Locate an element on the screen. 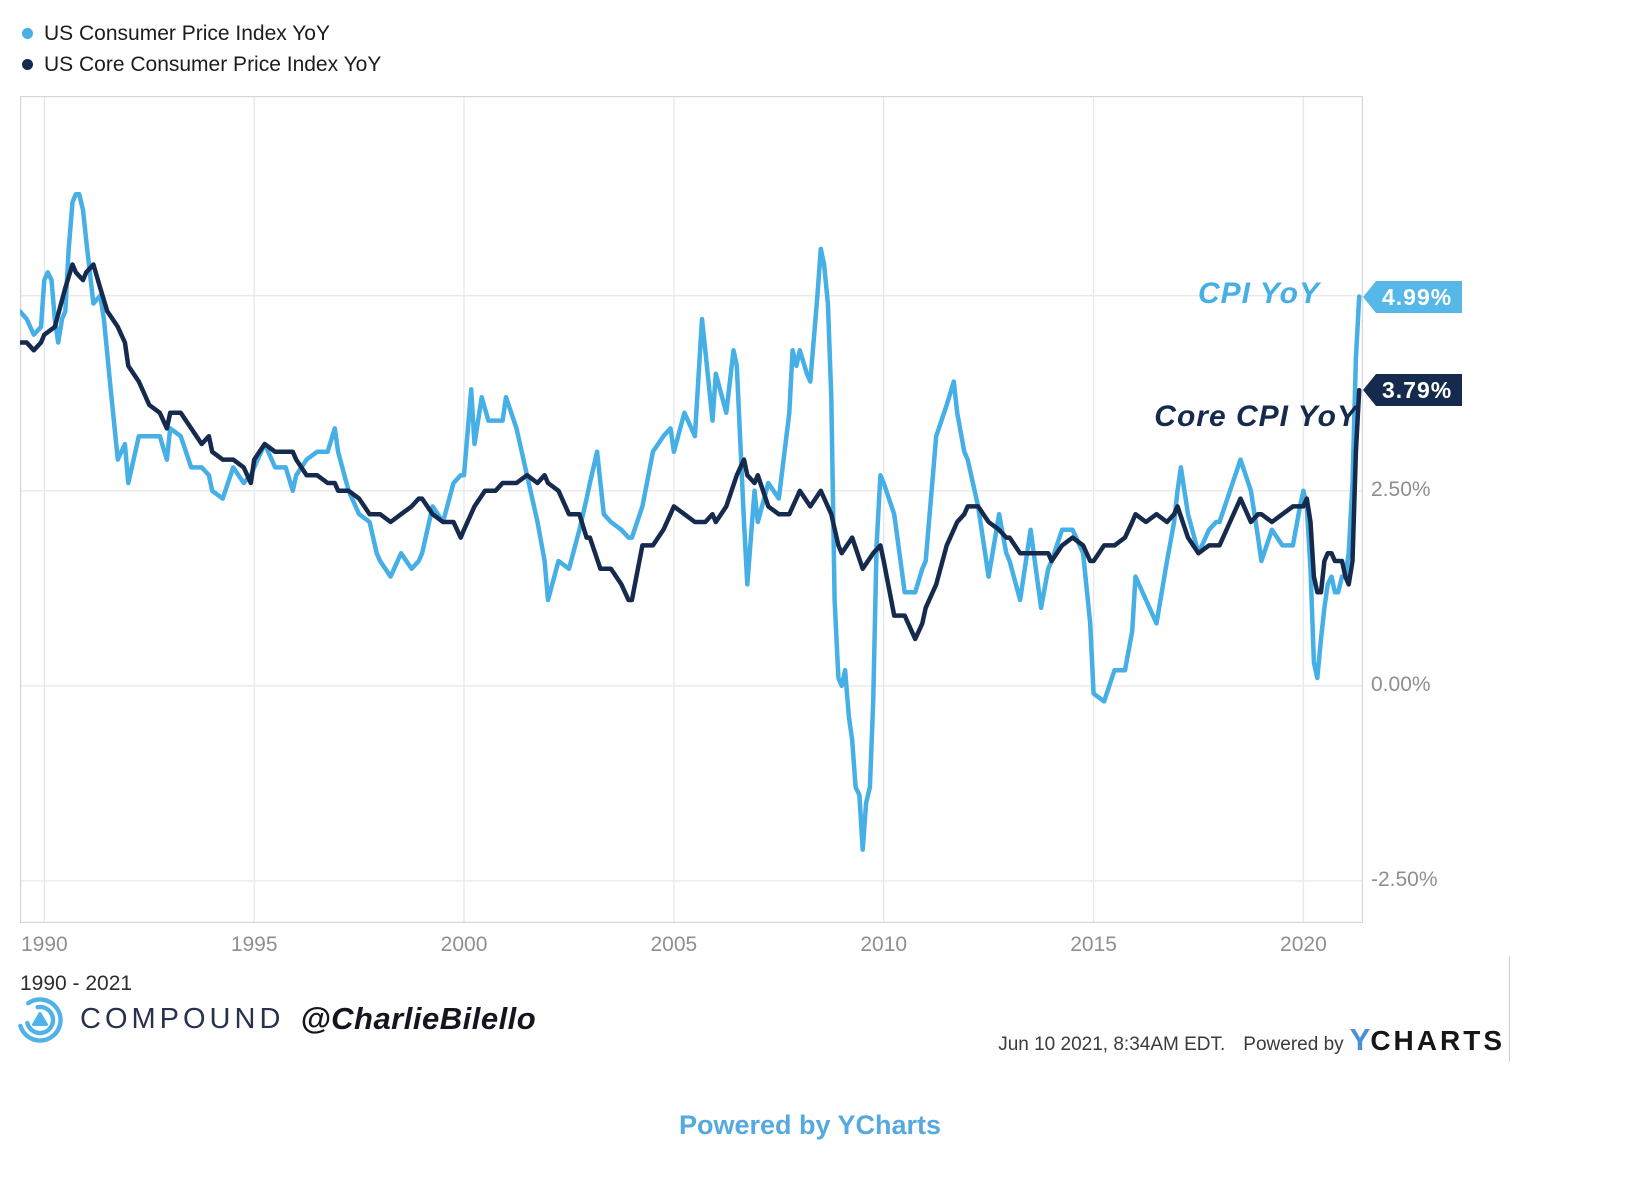  legend-dot-core-cpi-icon is located at coordinates (27, 64).